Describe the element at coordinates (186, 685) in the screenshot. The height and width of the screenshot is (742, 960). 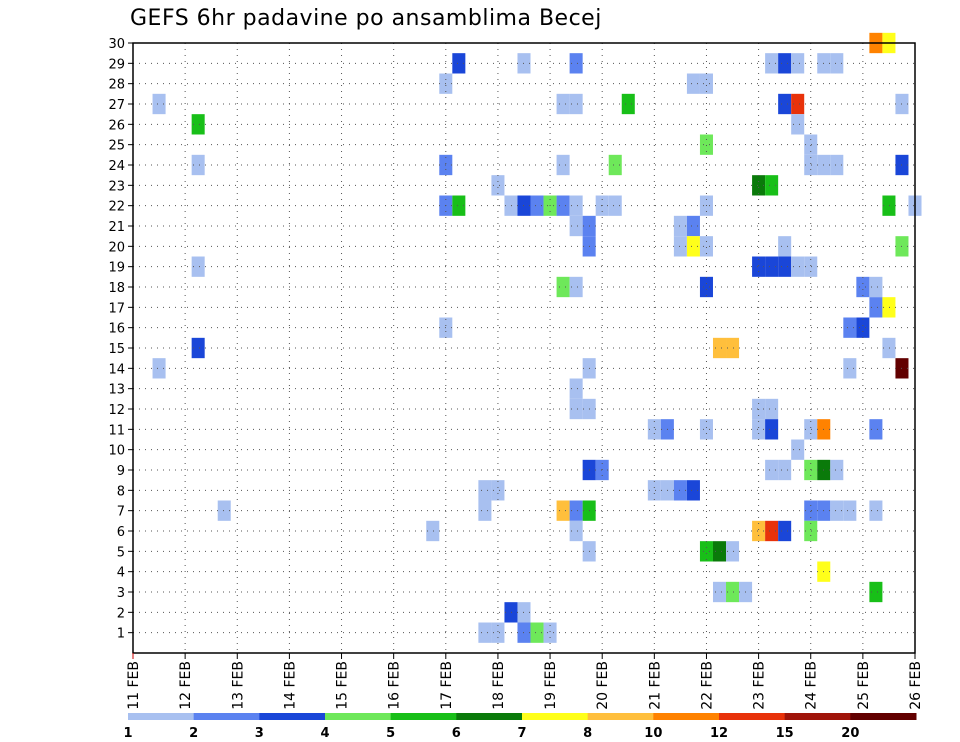
I see `x-tick-label: 12 FEB` at that location.